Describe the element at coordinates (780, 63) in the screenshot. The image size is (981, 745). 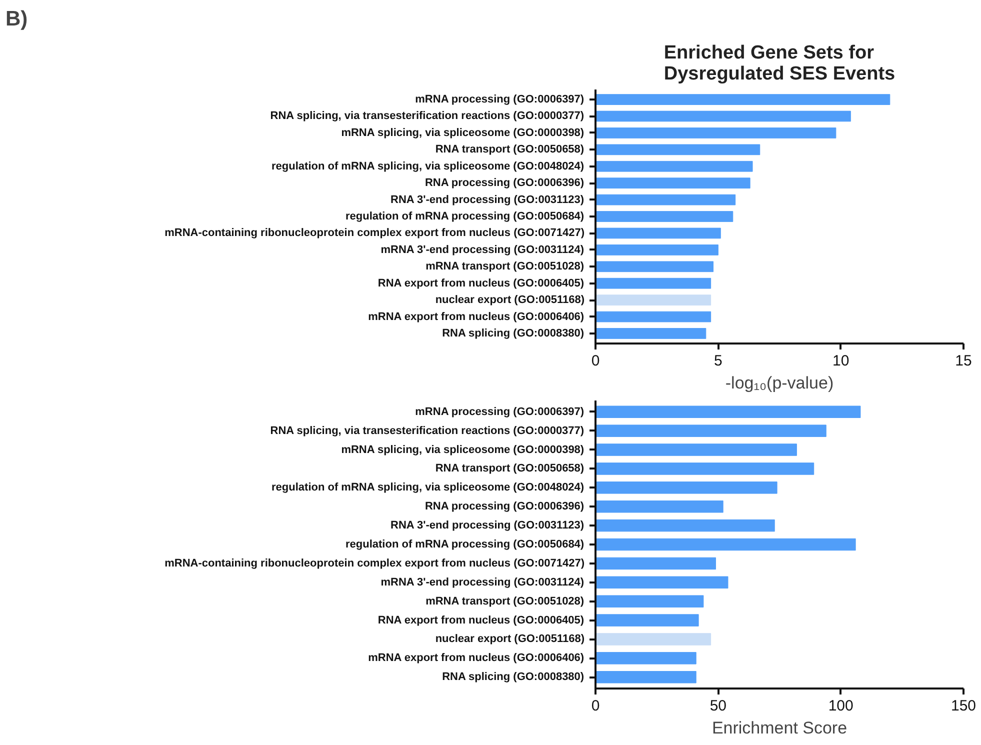
I see `chart-title: Enriched Gene Sets for Dysregulated SES Events` at that location.